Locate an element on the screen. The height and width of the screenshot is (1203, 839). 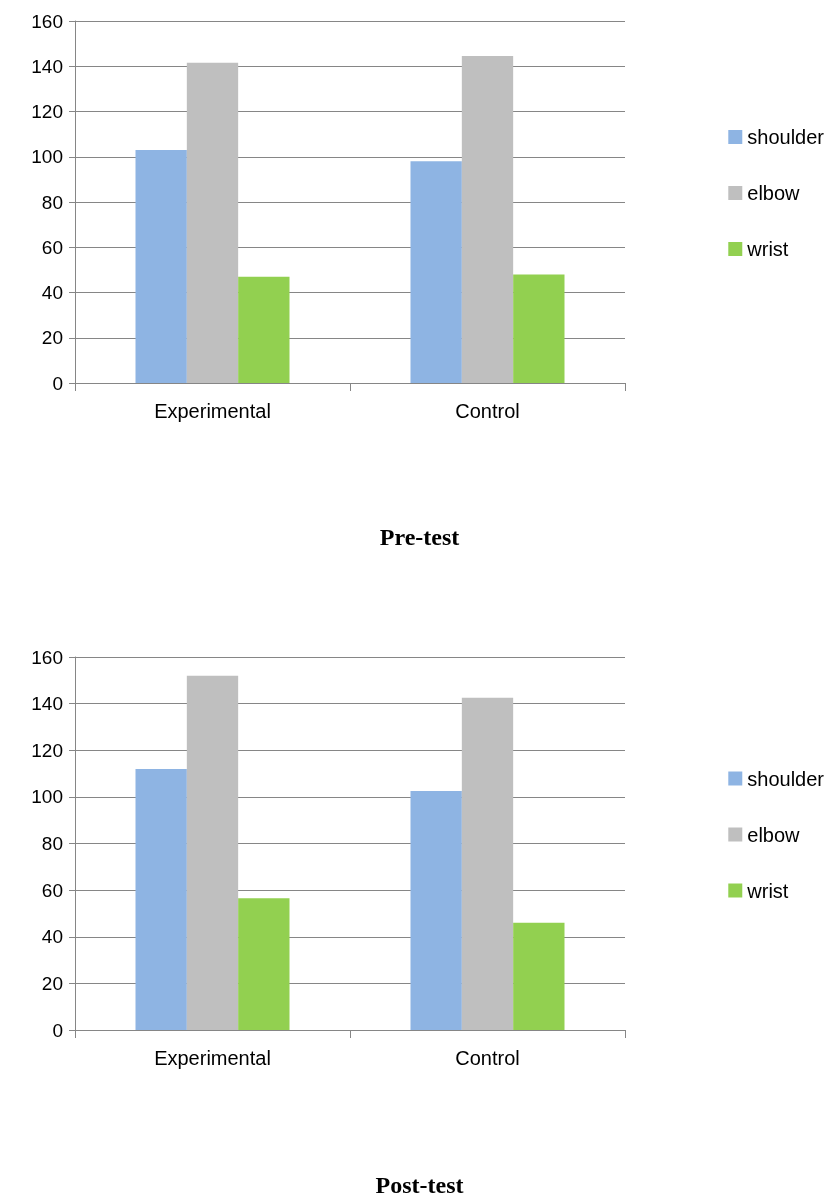
text: Pre-test is located at coordinates (419, 537).